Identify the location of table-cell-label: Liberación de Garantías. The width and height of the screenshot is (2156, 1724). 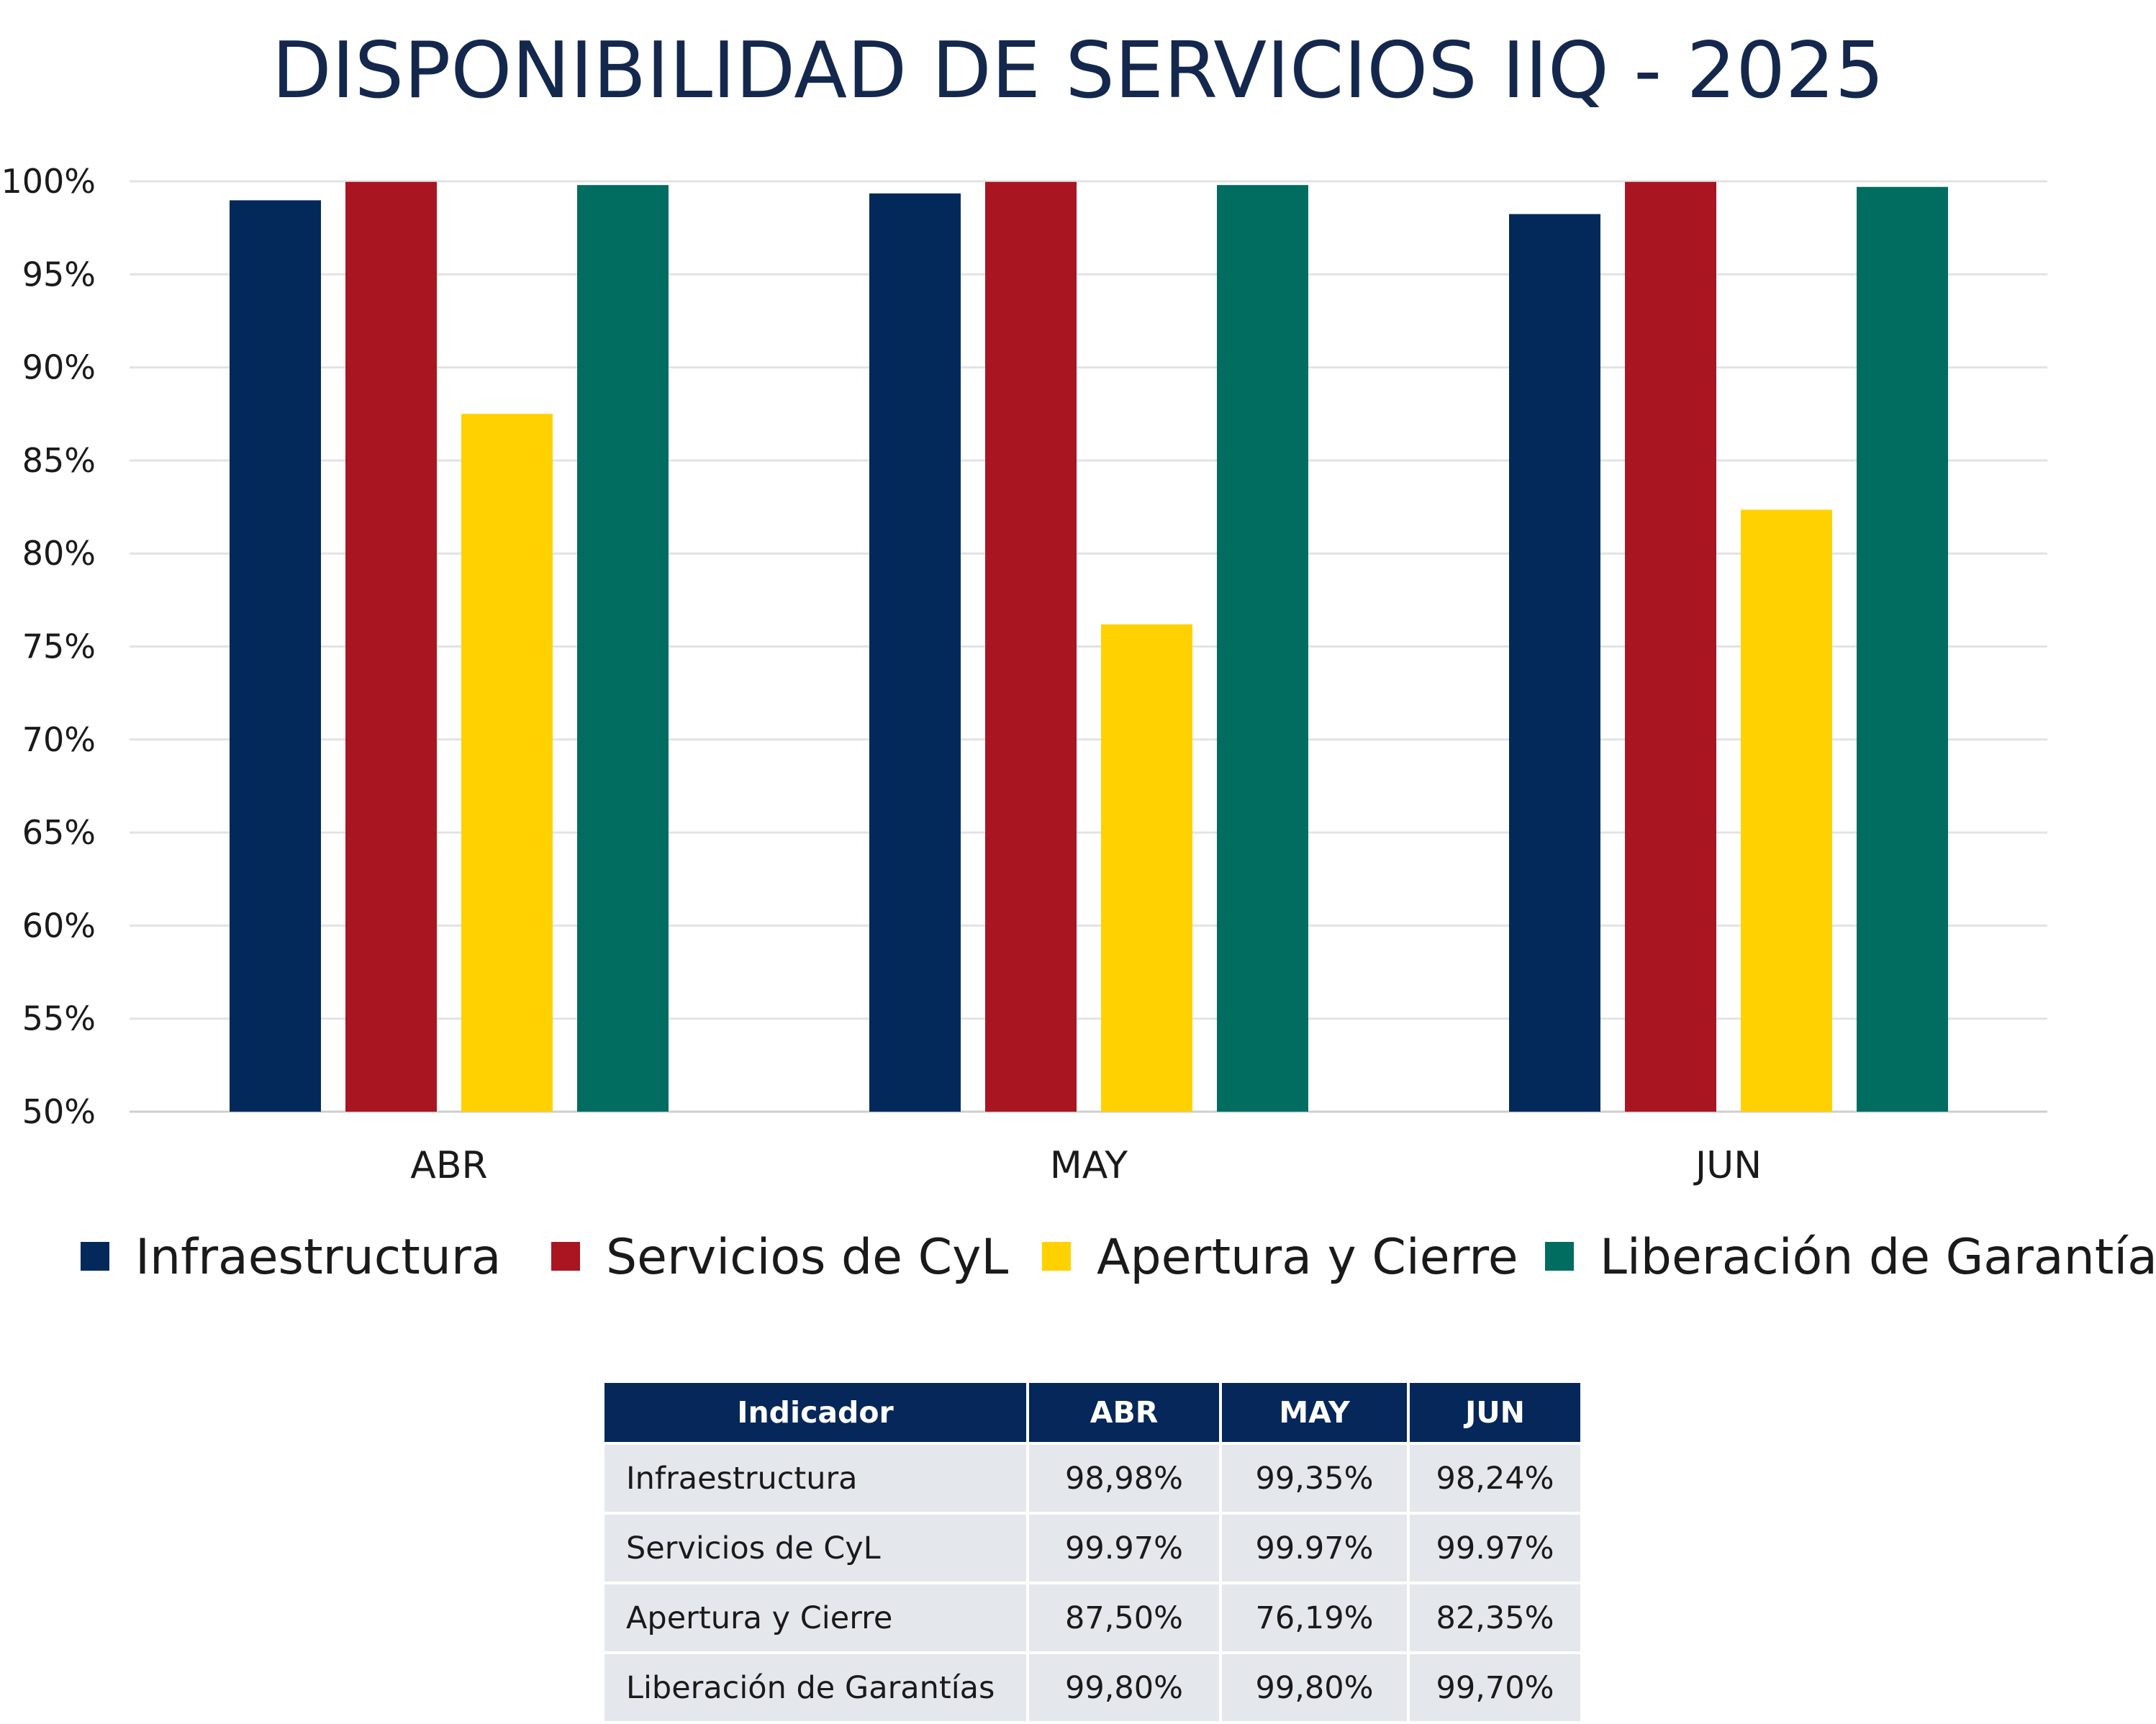
(815, 1688).